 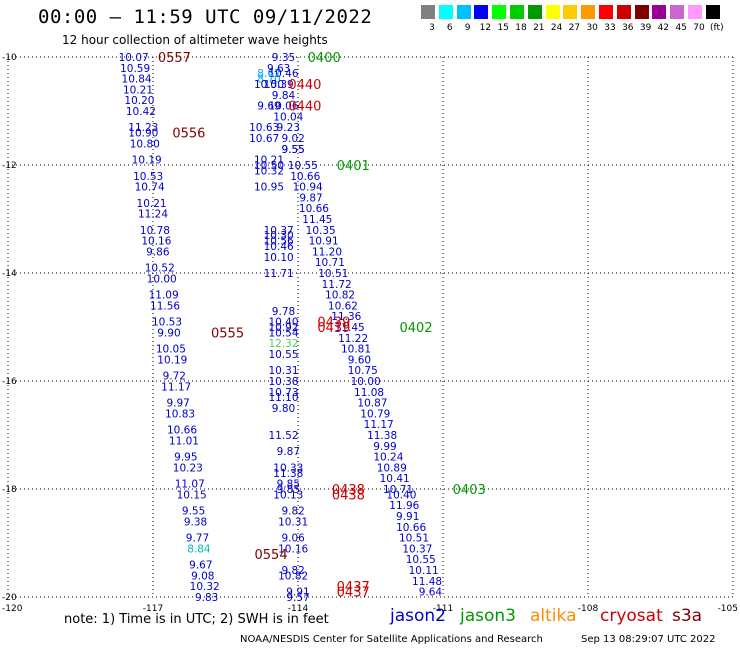 What do you see at coordinates (288, 468) in the screenshot?
I see `wave-height-value: 10.33` at bounding box center [288, 468].